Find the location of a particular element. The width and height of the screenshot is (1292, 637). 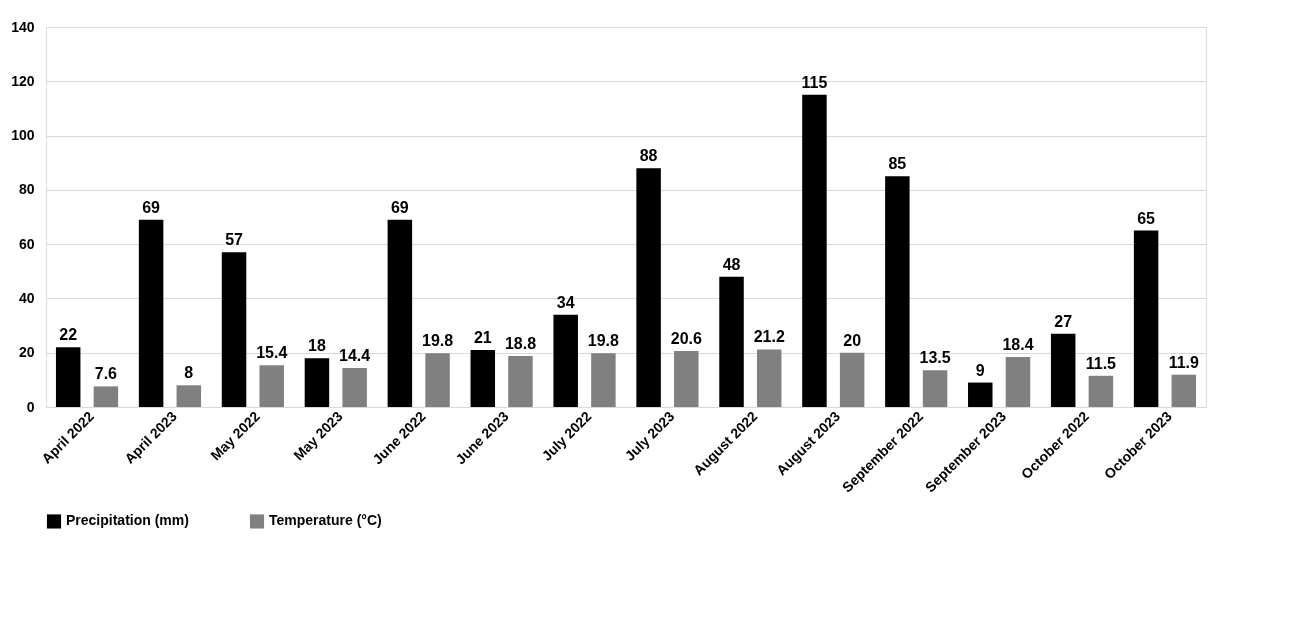

data-label: 18.8 is located at coordinates (520, 343).